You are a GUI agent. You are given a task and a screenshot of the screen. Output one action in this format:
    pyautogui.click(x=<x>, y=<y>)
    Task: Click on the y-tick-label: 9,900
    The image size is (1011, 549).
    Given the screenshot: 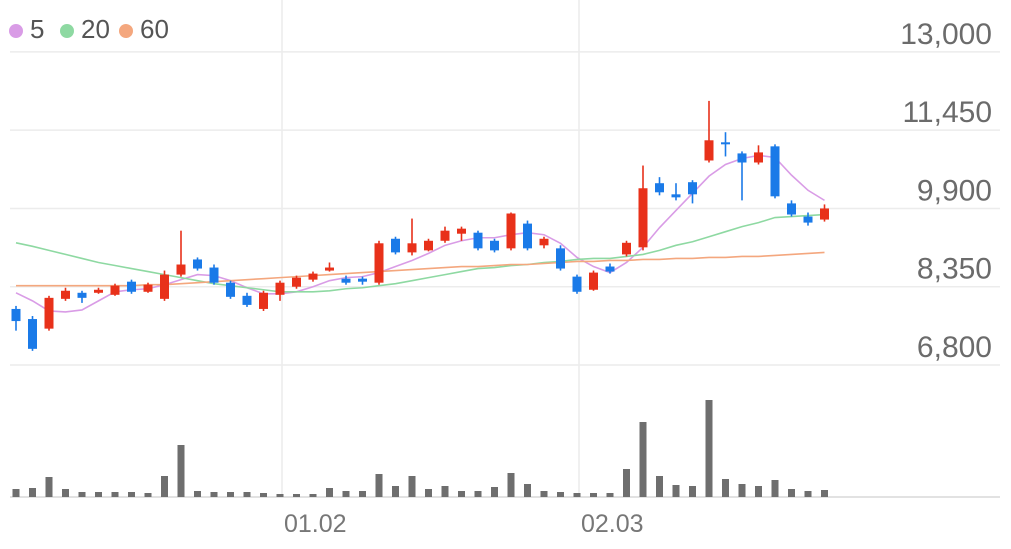 What is the action you would take?
    pyautogui.click(x=954, y=190)
    